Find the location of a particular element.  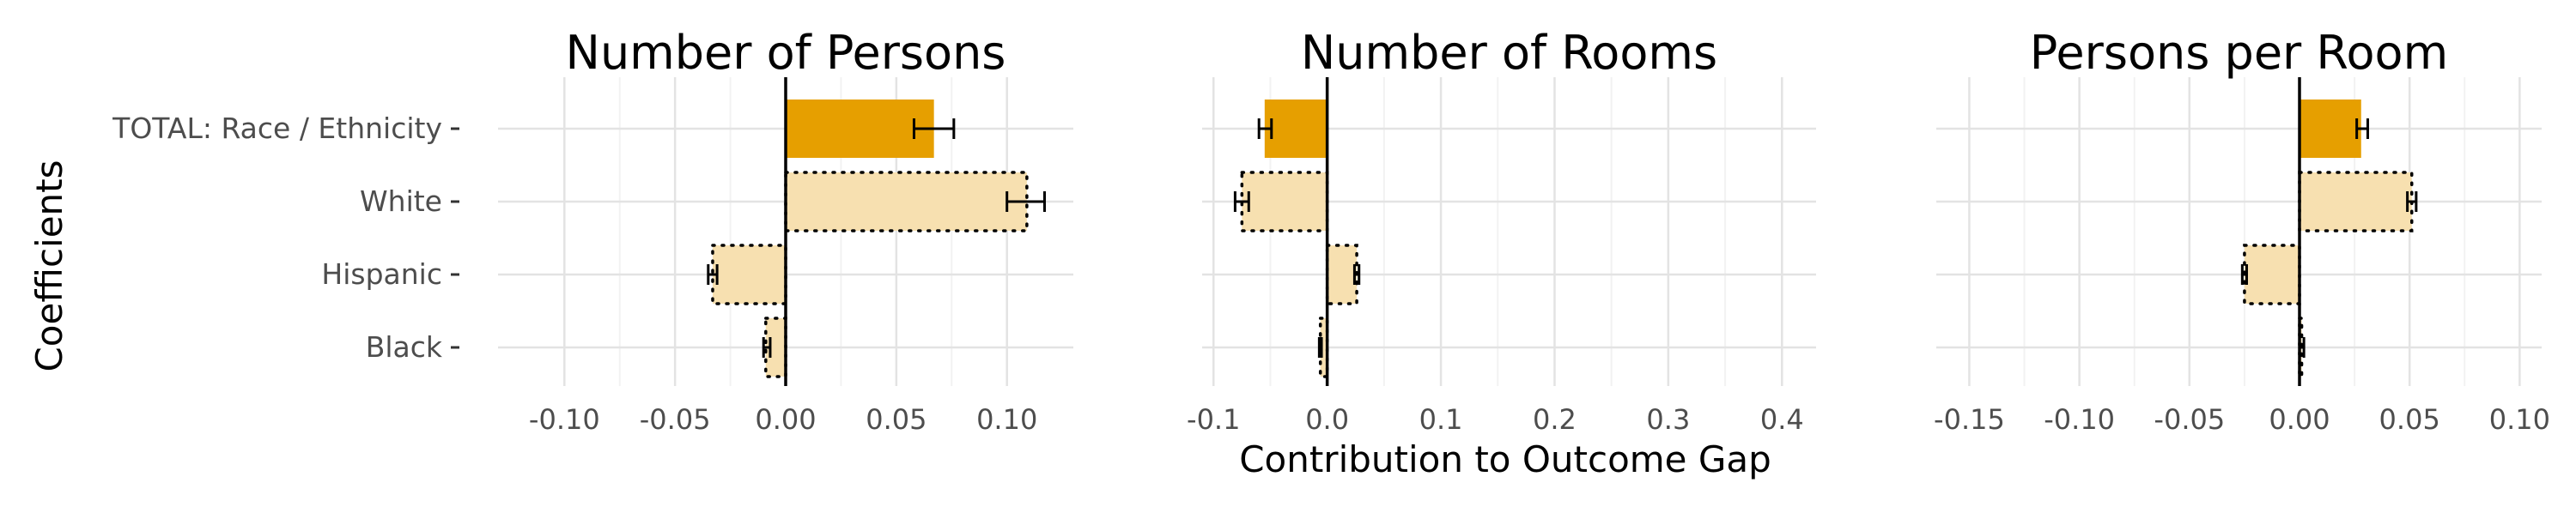

x-tick-label: -0.1 is located at coordinates (1213, 419).